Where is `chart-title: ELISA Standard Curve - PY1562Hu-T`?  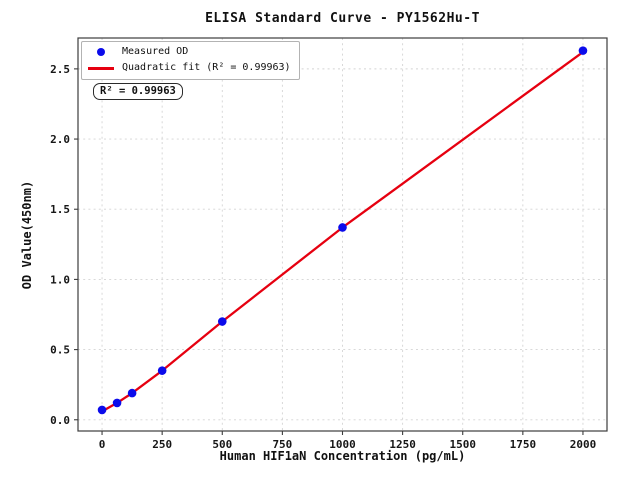 chart-title: ELISA Standard Curve - PY1562Hu-T is located at coordinates (342, 18).